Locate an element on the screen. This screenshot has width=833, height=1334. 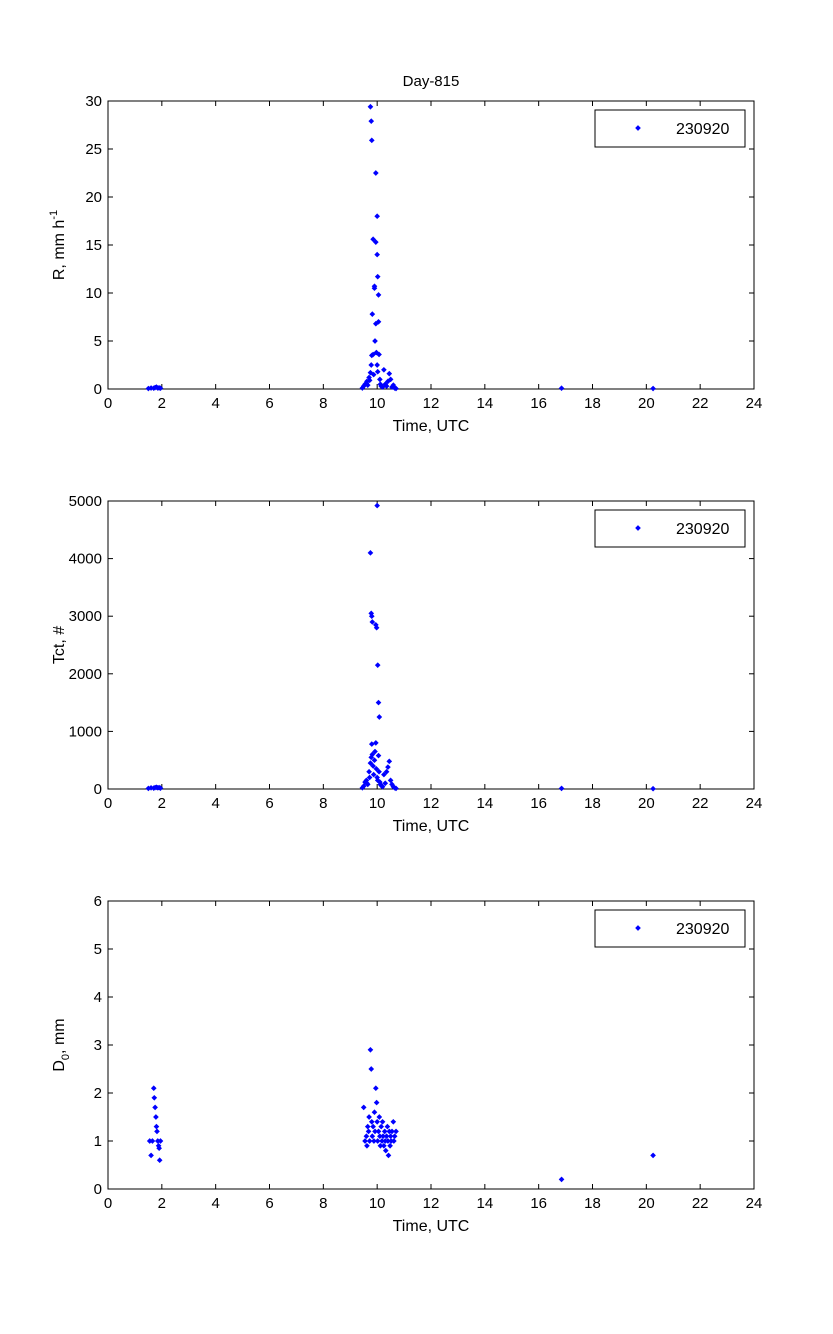
y-tick-label: 15 is located at coordinates (93, 245).